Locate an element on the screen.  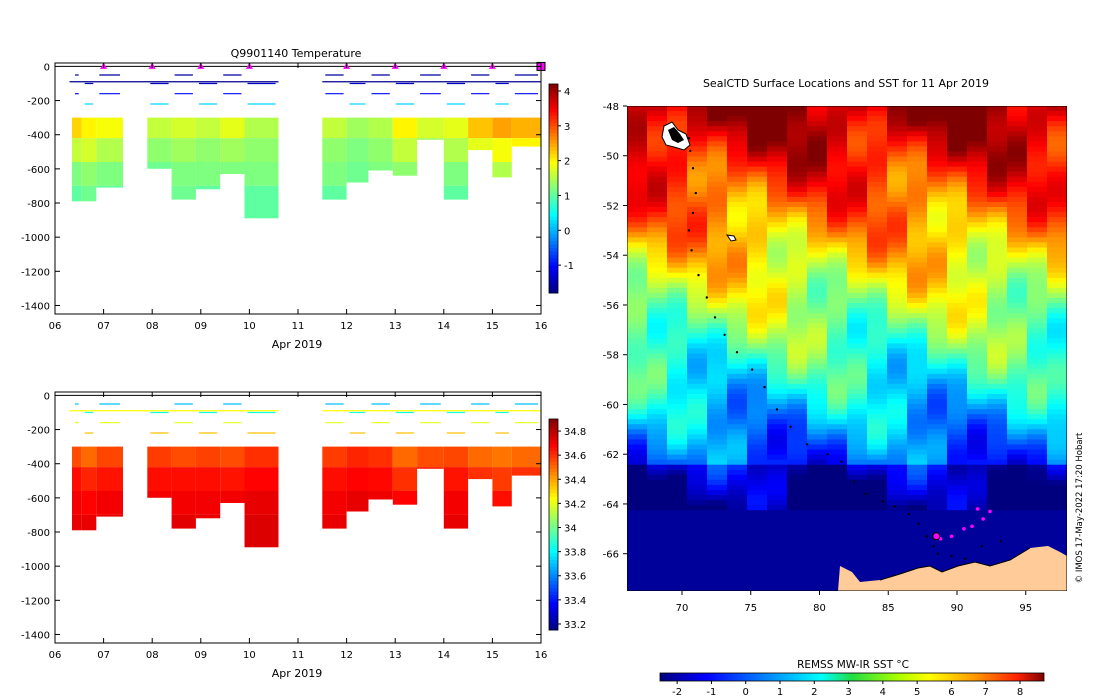
colorbar-frame is located at coordinates (553, 524).